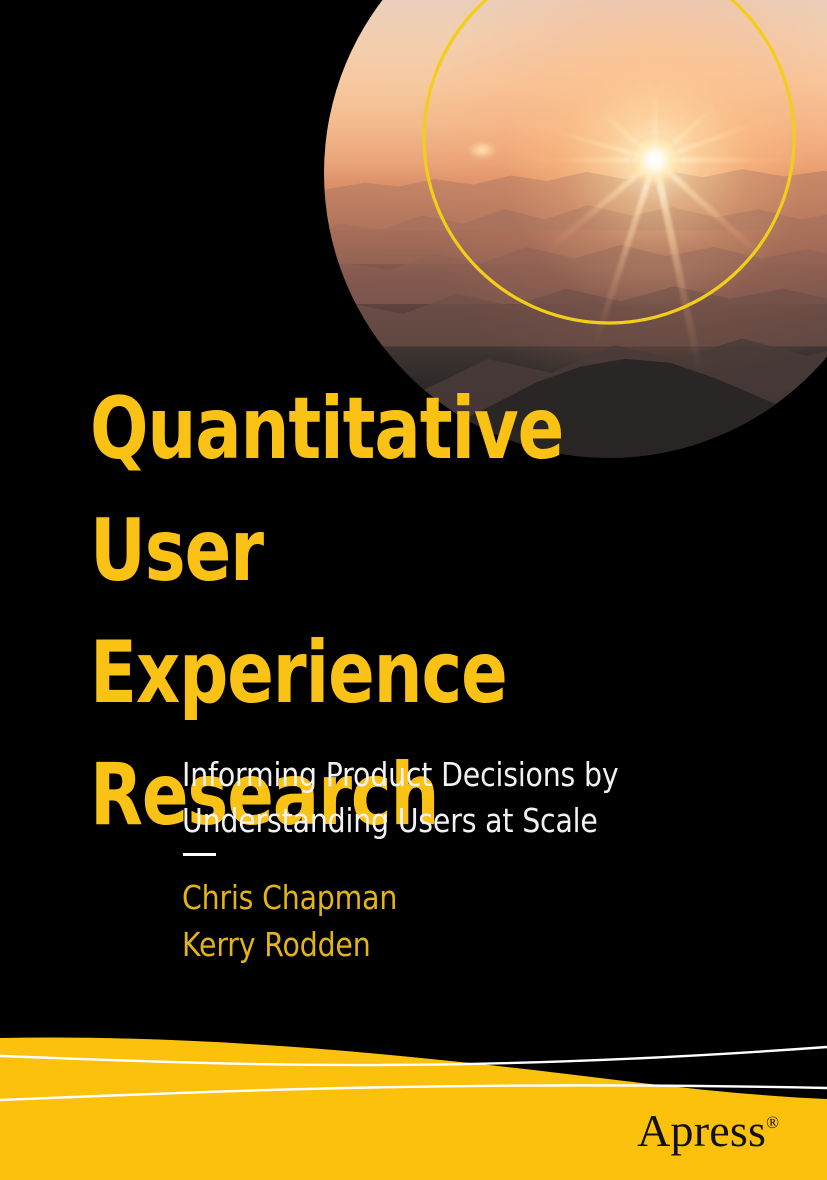 This screenshot has height=1180, width=827. Describe the element at coordinates (413, 1108) in the screenshot. I see `band-shape` at that location.